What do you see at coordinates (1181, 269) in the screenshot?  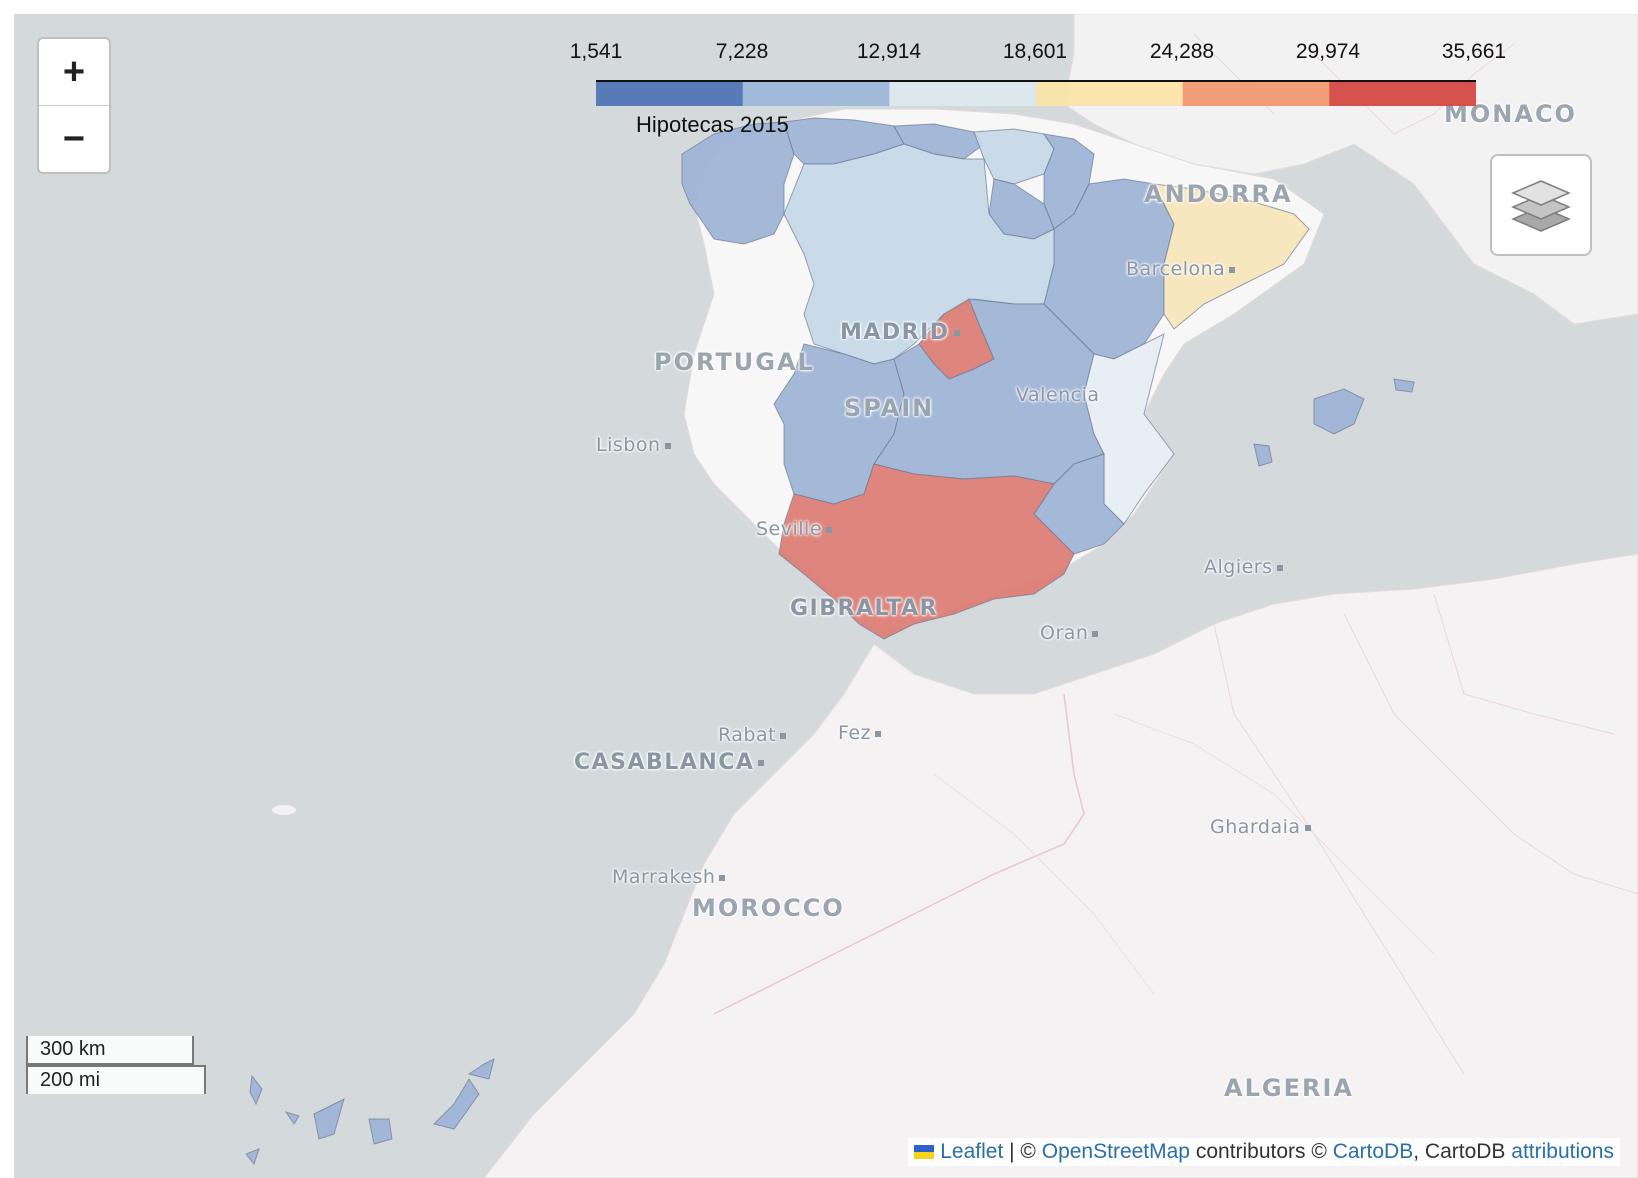 I see `label-barcelona: Barcelona` at bounding box center [1181, 269].